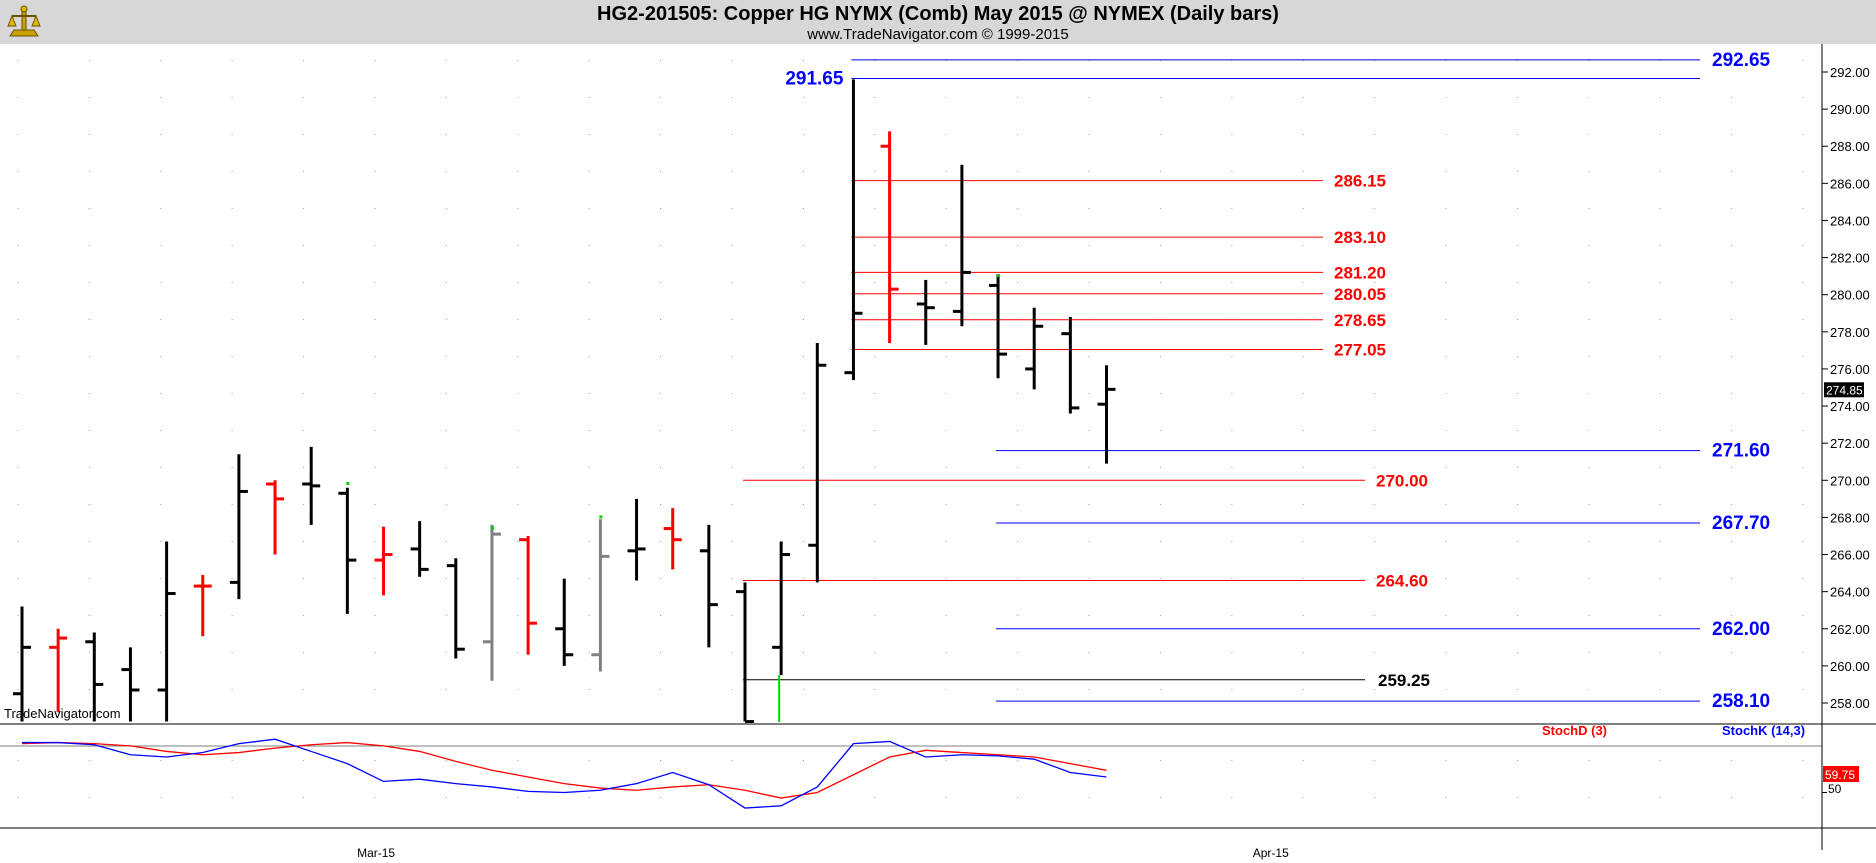  Describe the element at coordinates (1850, 183) in the screenshot. I see `y-axis-tick-label: 286.00` at that location.